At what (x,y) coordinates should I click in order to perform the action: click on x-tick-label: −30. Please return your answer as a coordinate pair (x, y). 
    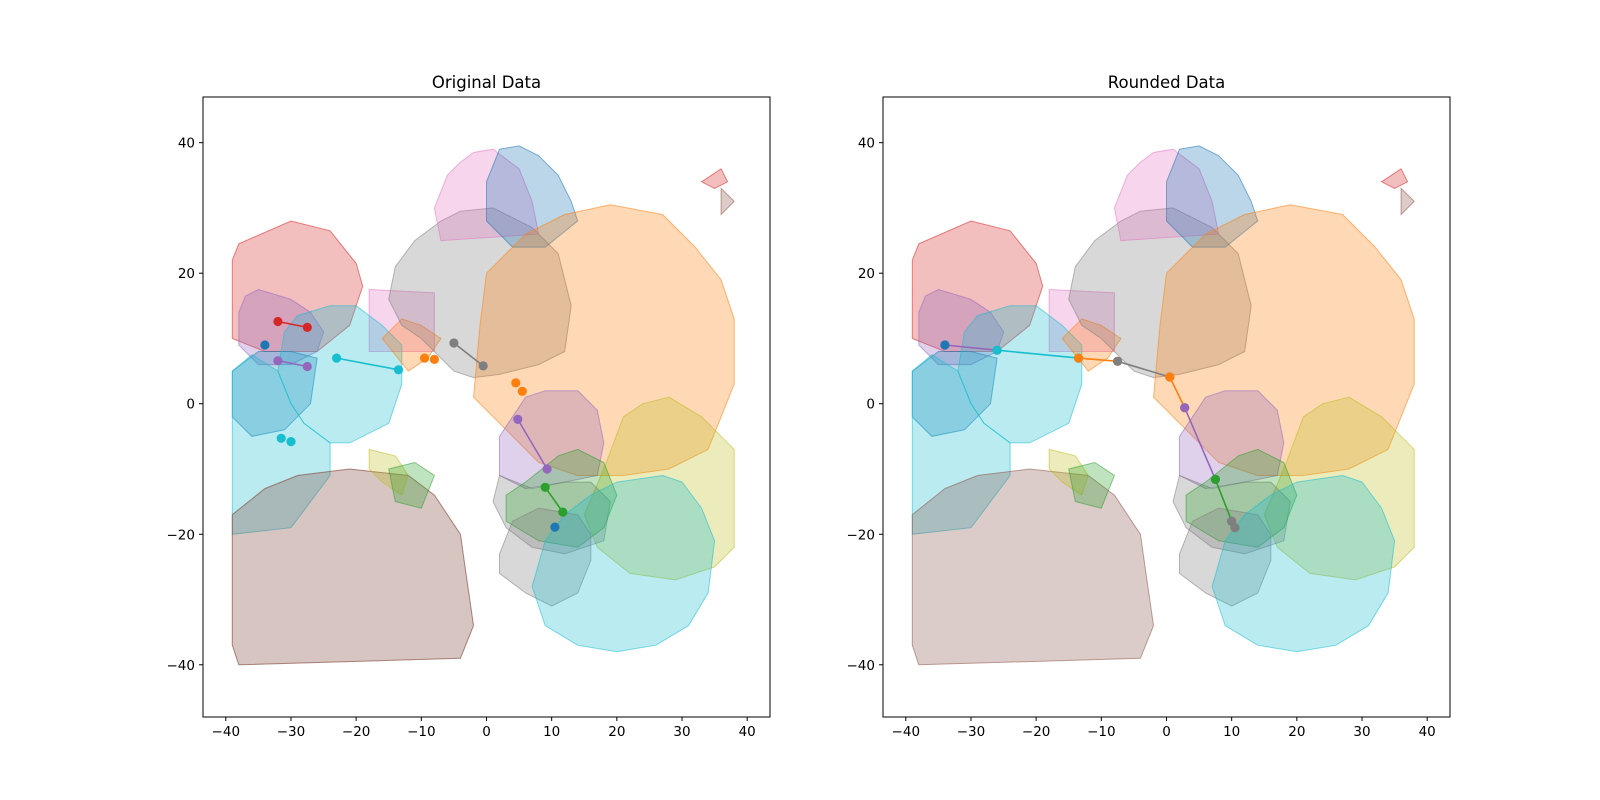
    Looking at the image, I should click on (971, 732).